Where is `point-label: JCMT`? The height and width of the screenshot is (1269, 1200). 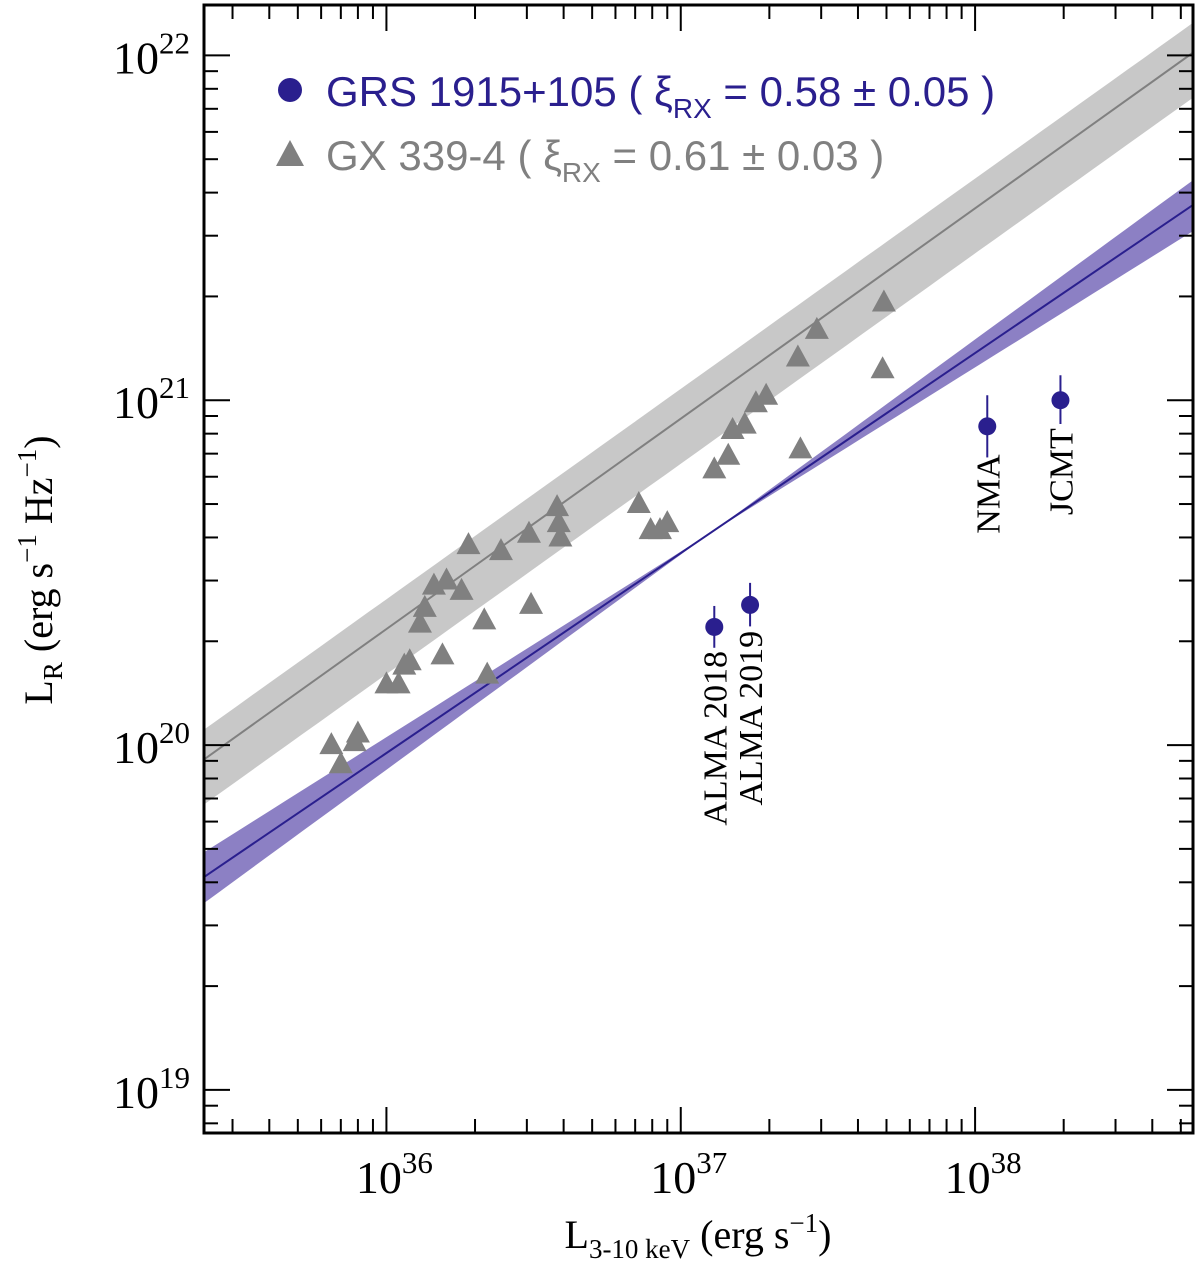
point-label: JCMT is located at coordinates (1061, 471).